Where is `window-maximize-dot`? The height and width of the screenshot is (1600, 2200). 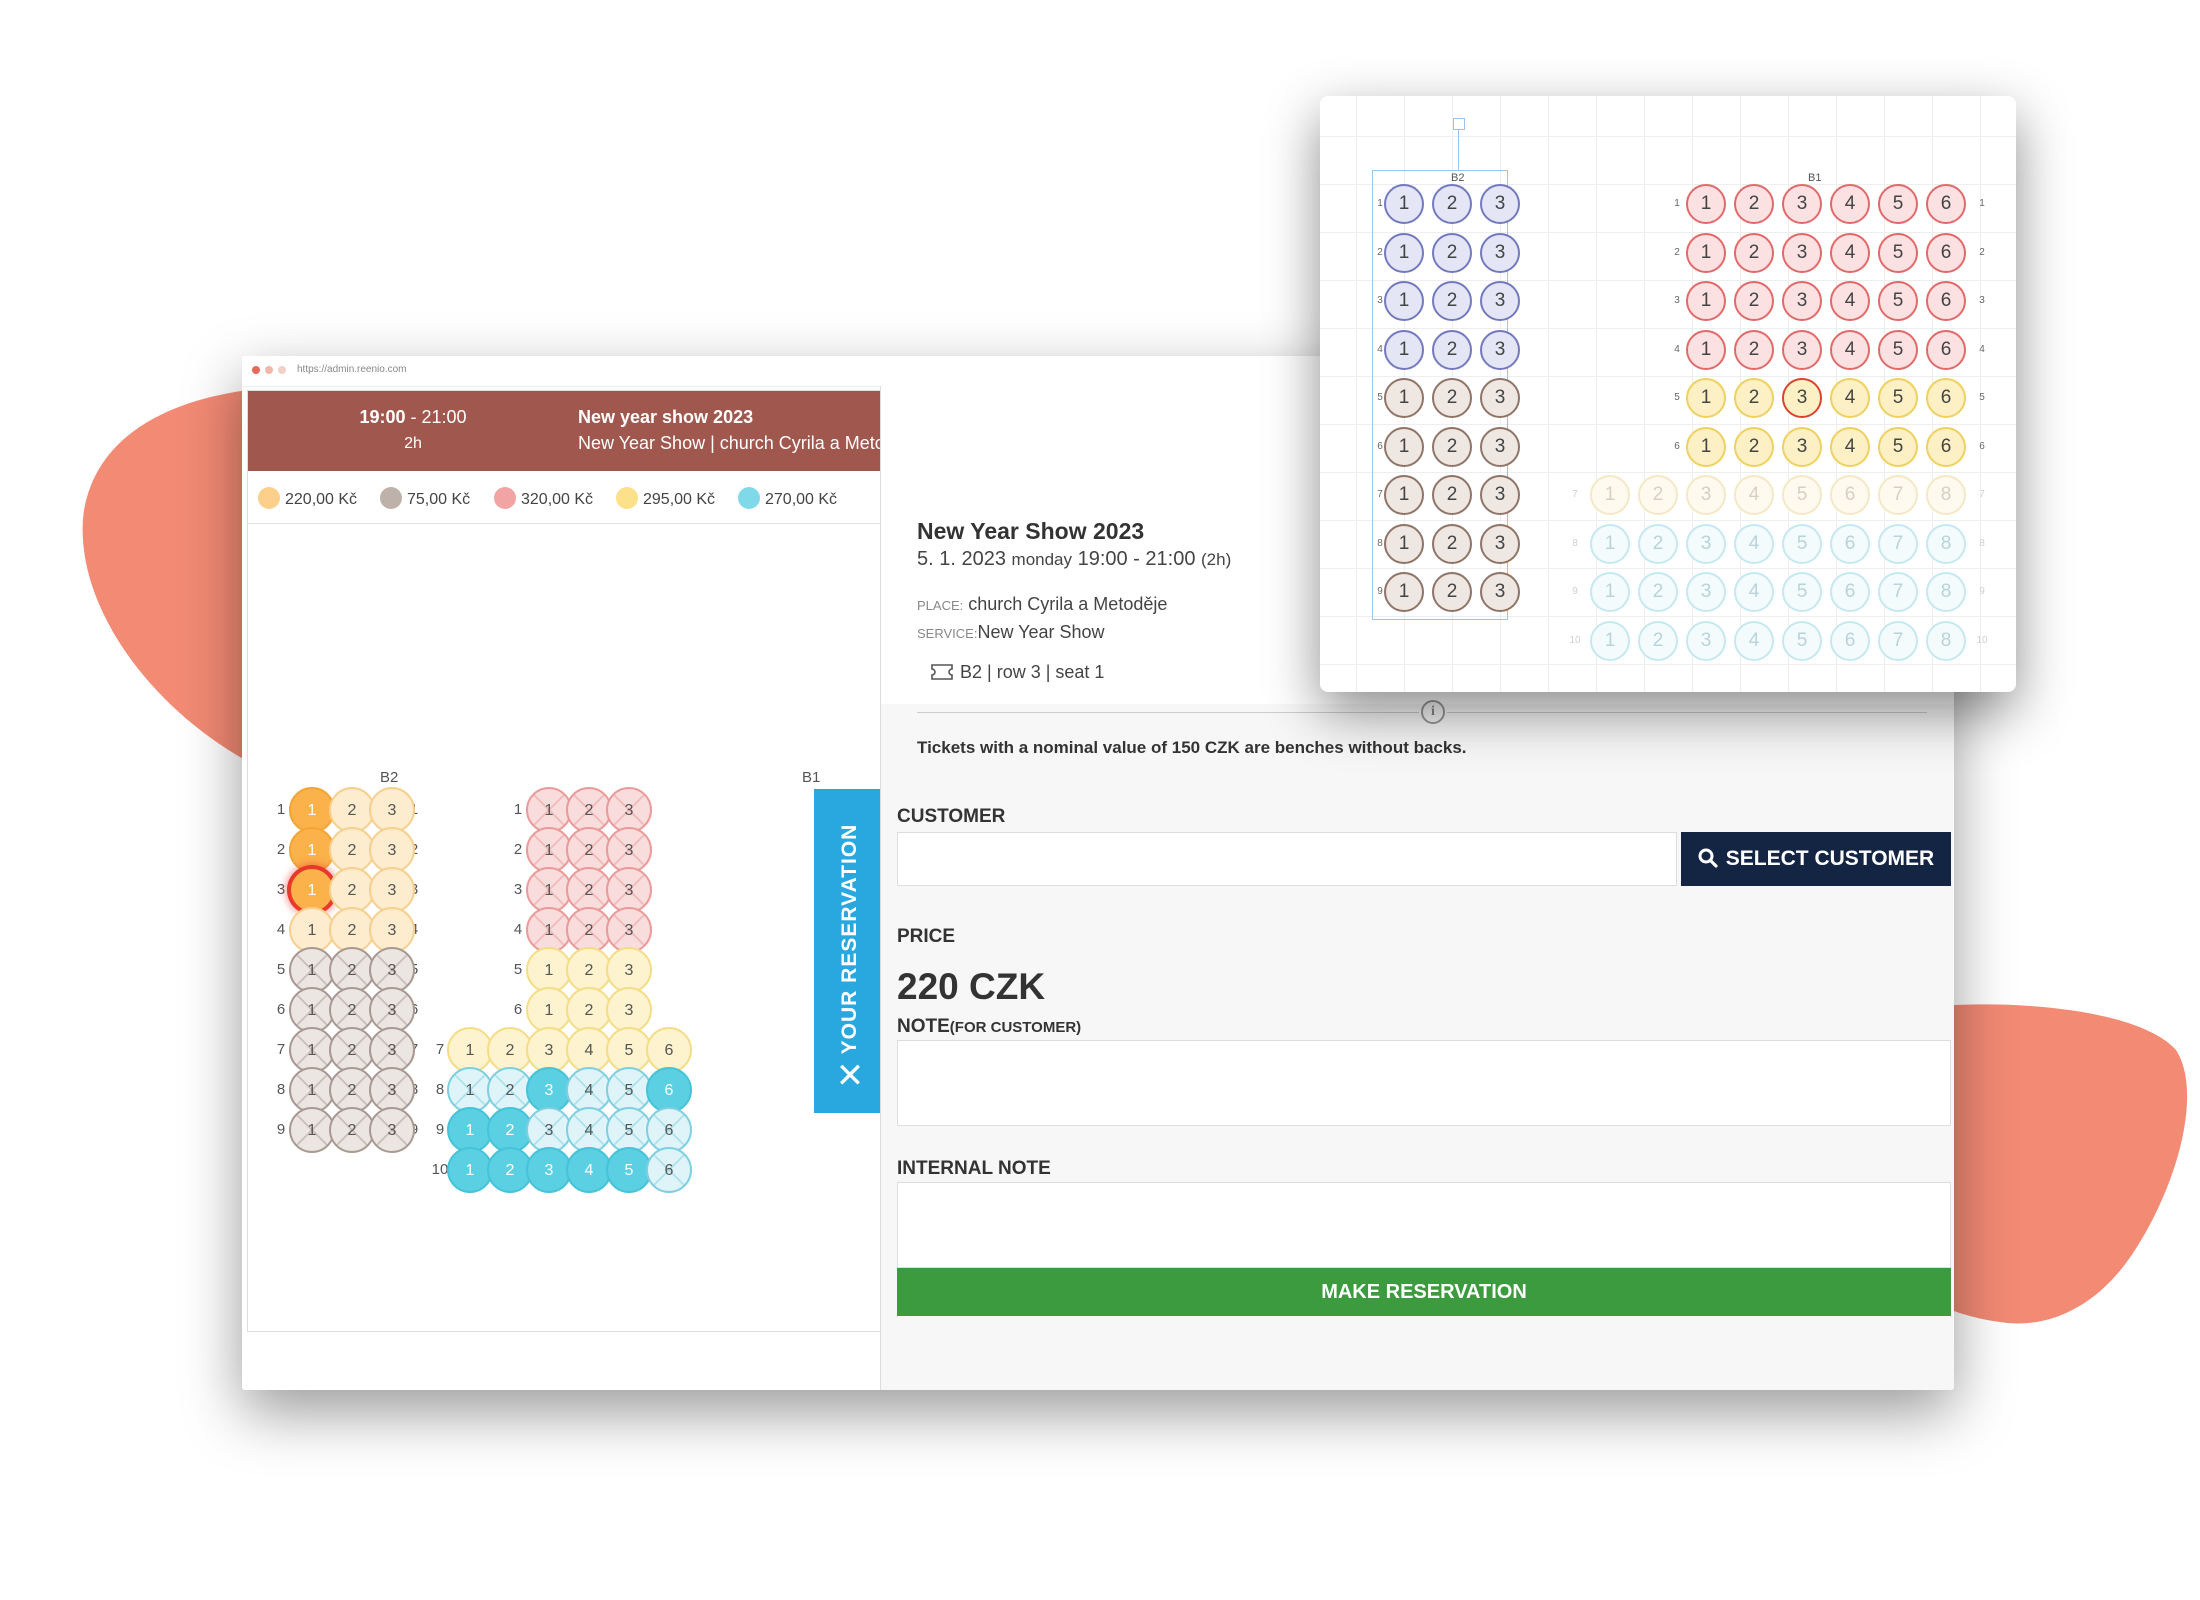
window-maximize-dot is located at coordinates (282, 370).